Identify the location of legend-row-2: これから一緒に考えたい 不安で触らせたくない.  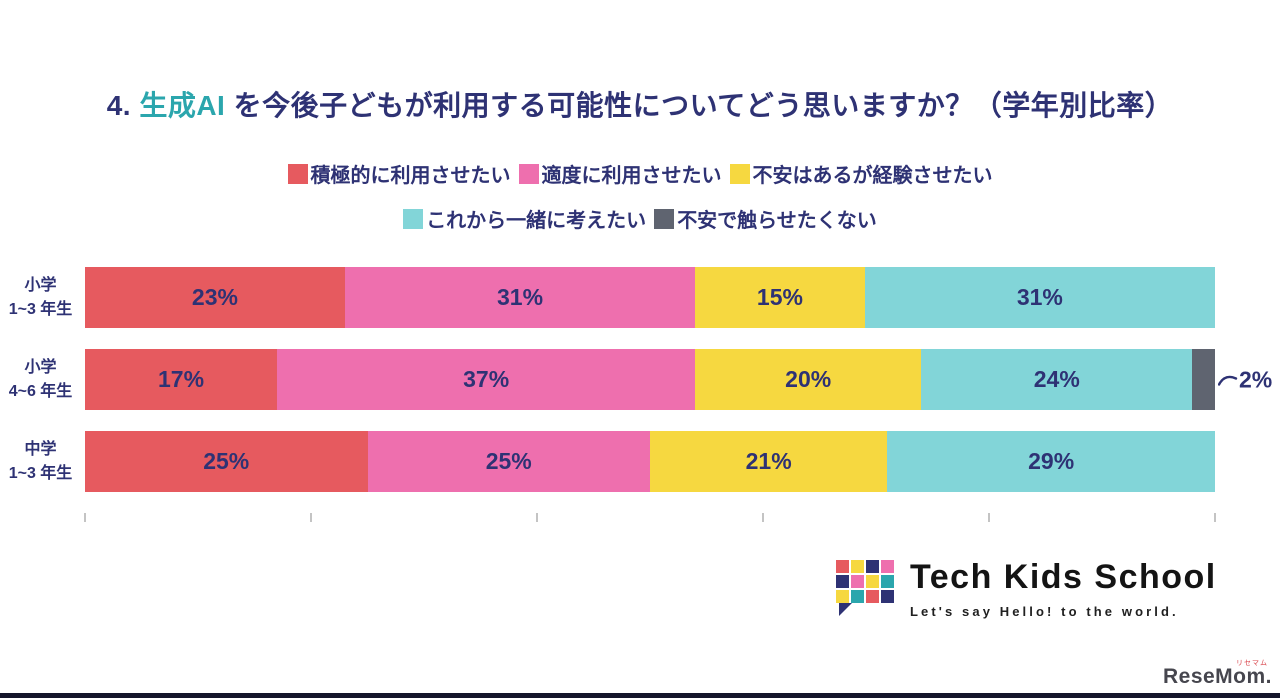
(640, 218).